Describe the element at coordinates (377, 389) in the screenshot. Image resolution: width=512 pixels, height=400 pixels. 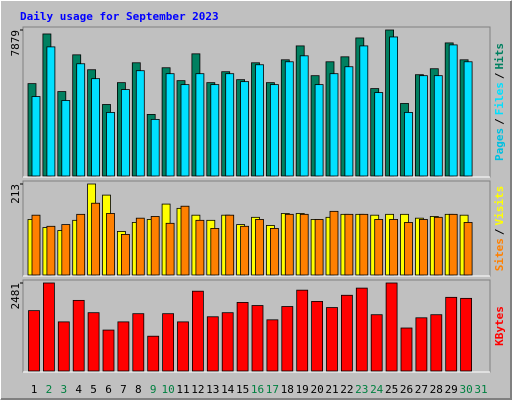
I see `x-tick-label: 24` at that location.